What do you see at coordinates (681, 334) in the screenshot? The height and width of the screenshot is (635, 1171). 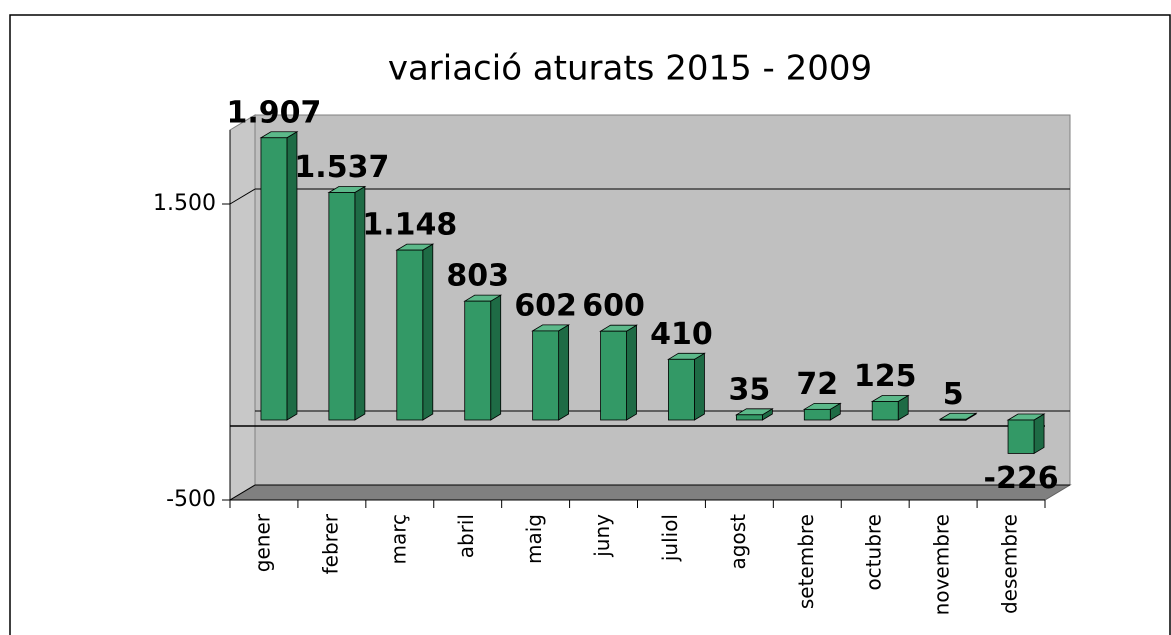 I see `data-label: 410` at bounding box center [681, 334].